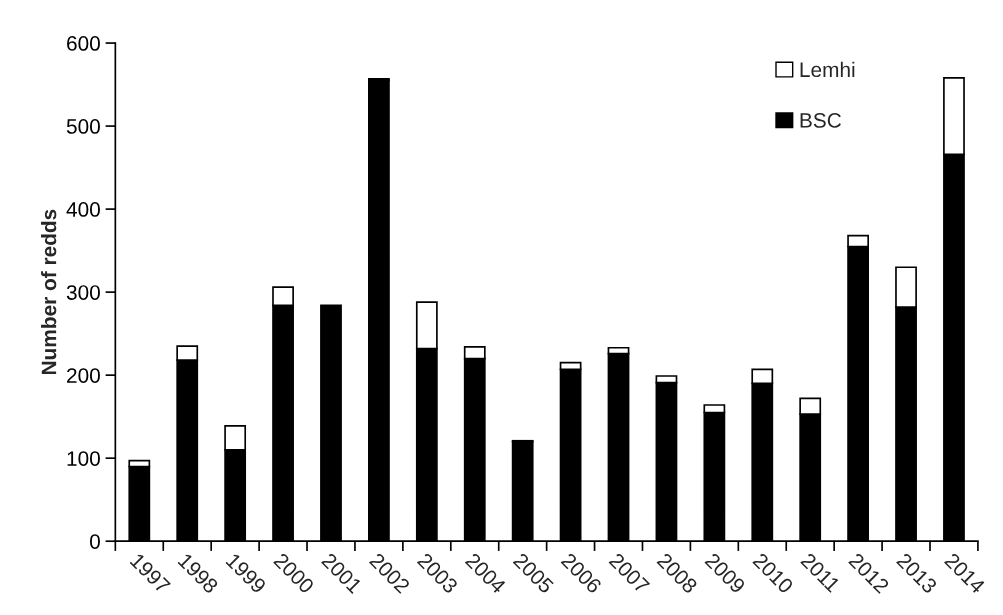 The image size is (1003, 615). I want to click on y-tick-label: 600, so click(83, 43).